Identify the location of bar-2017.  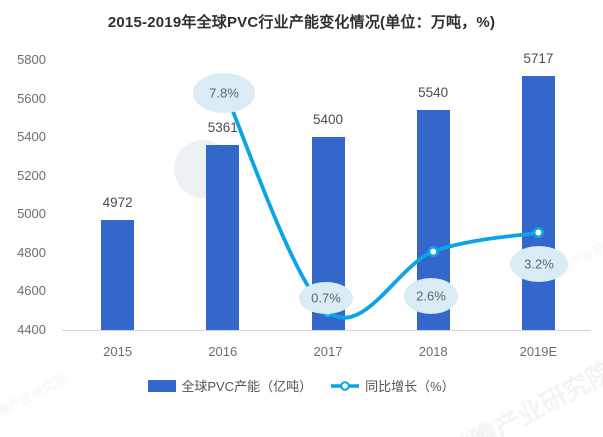
(328, 233).